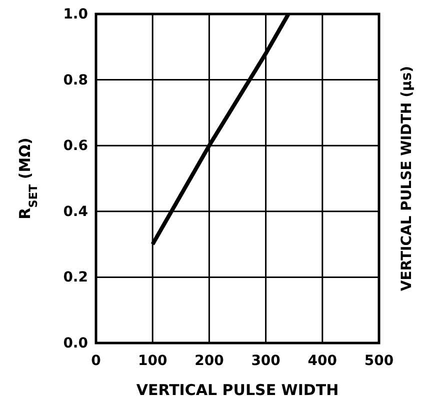  What do you see at coordinates (237, 390) in the screenshot?
I see `x-axis-title: VERTICAL PULSE WIDTH` at bounding box center [237, 390].